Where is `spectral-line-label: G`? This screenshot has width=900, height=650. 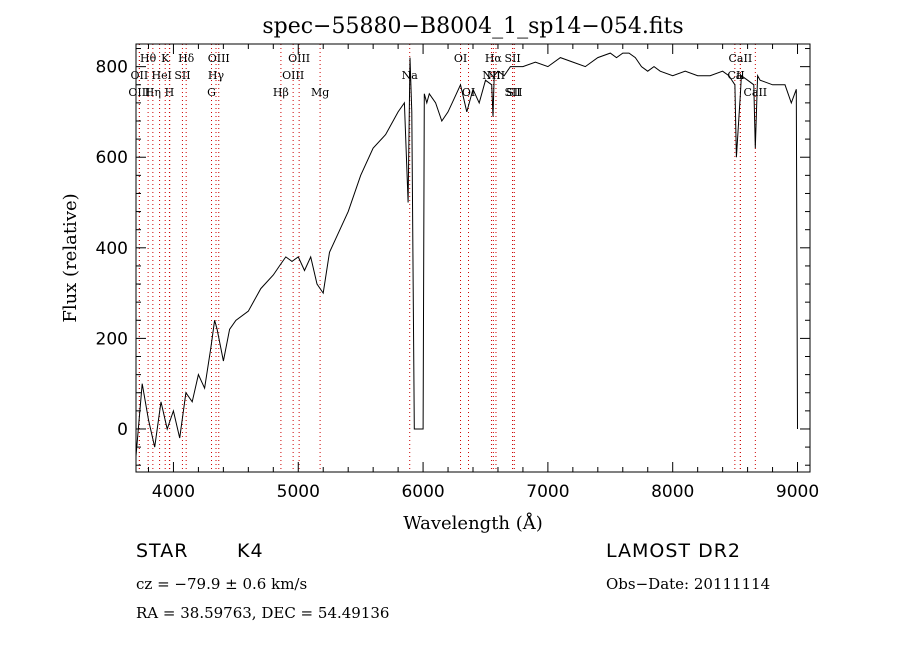
spectral-line-label: G is located at coordinates (211, 92).